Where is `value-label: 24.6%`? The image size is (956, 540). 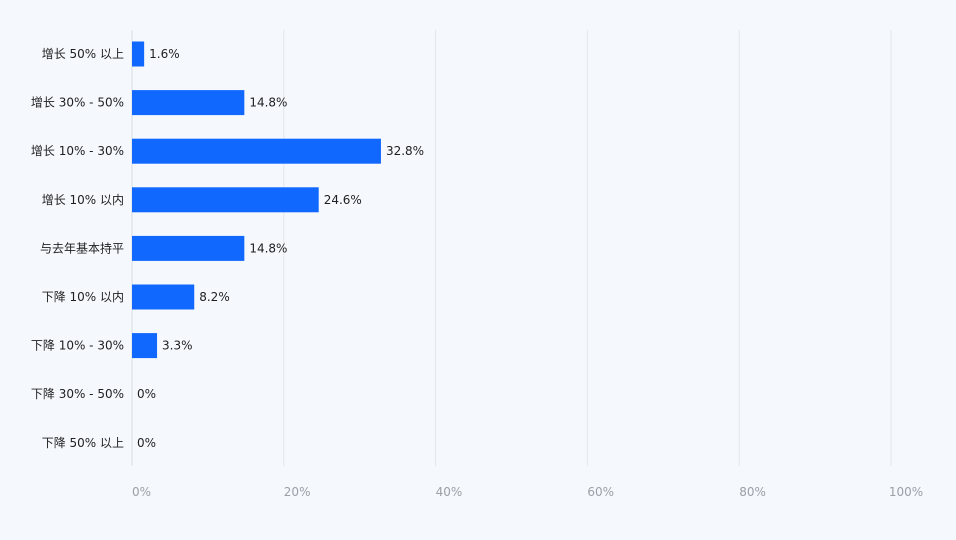 value-label: 24.6% is located at coordinates (343, 200).